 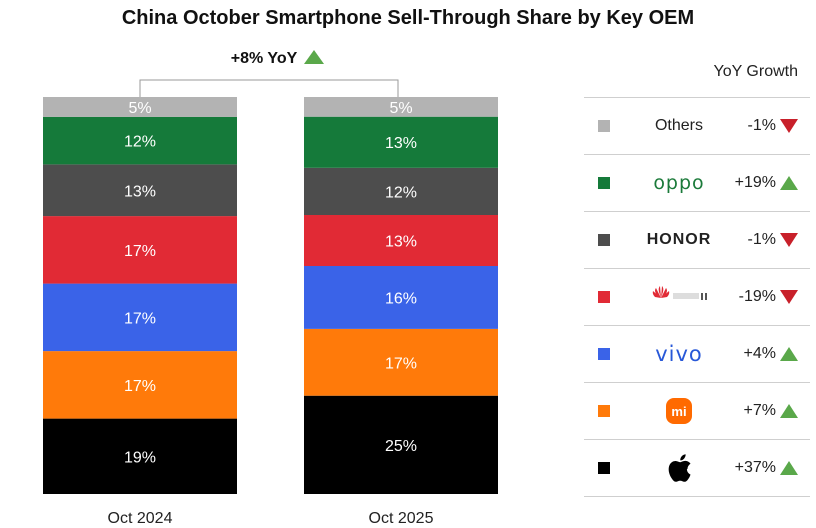 I want to click on bar-label-vivo-2: 16%, so click(x=401, y=299).